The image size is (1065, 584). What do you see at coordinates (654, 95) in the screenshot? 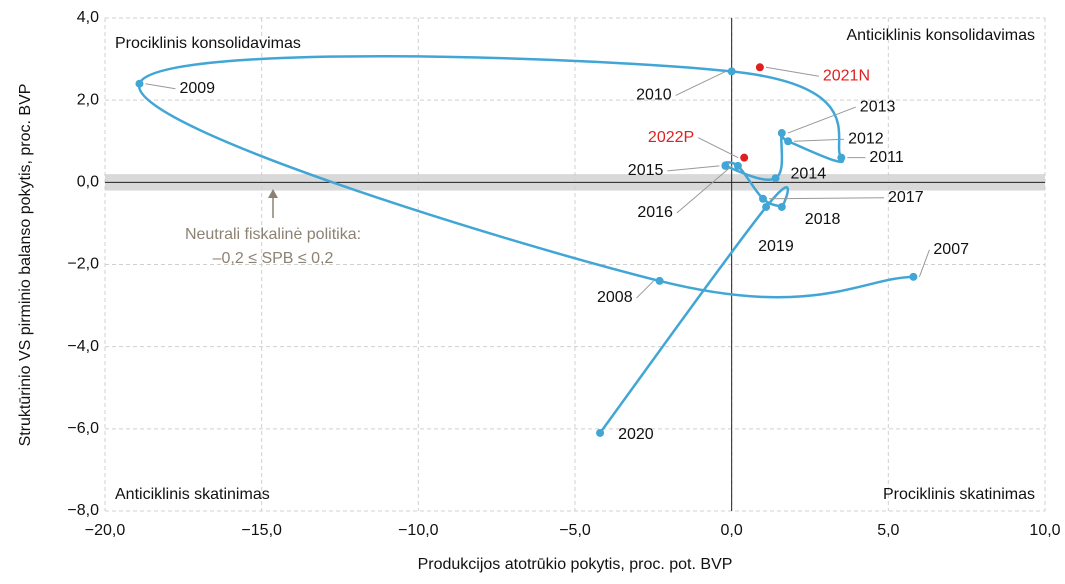
I see `point-label: 2010` at bounding box center [654, 95].